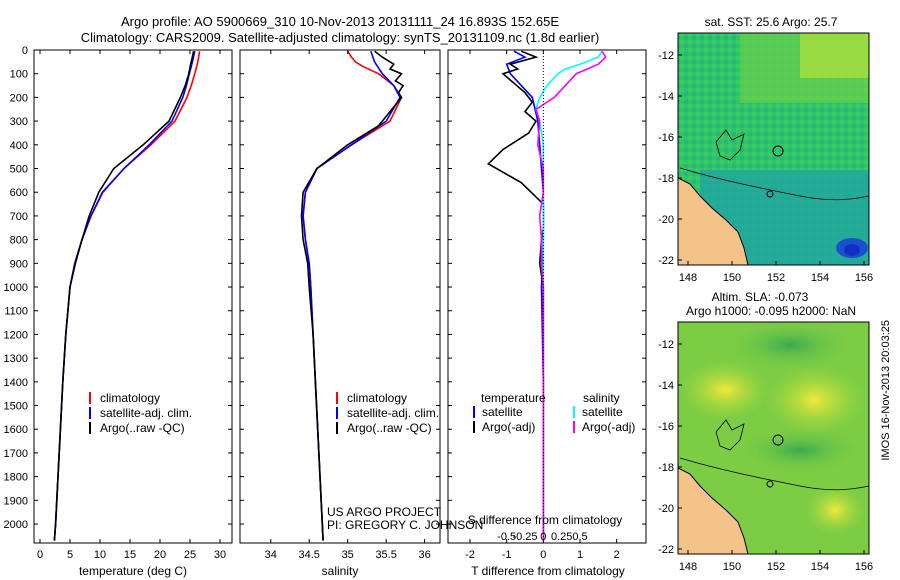 The height and width of the screenshot is (580, 900). I want to click on sst-cold-core, so click(852, 250).